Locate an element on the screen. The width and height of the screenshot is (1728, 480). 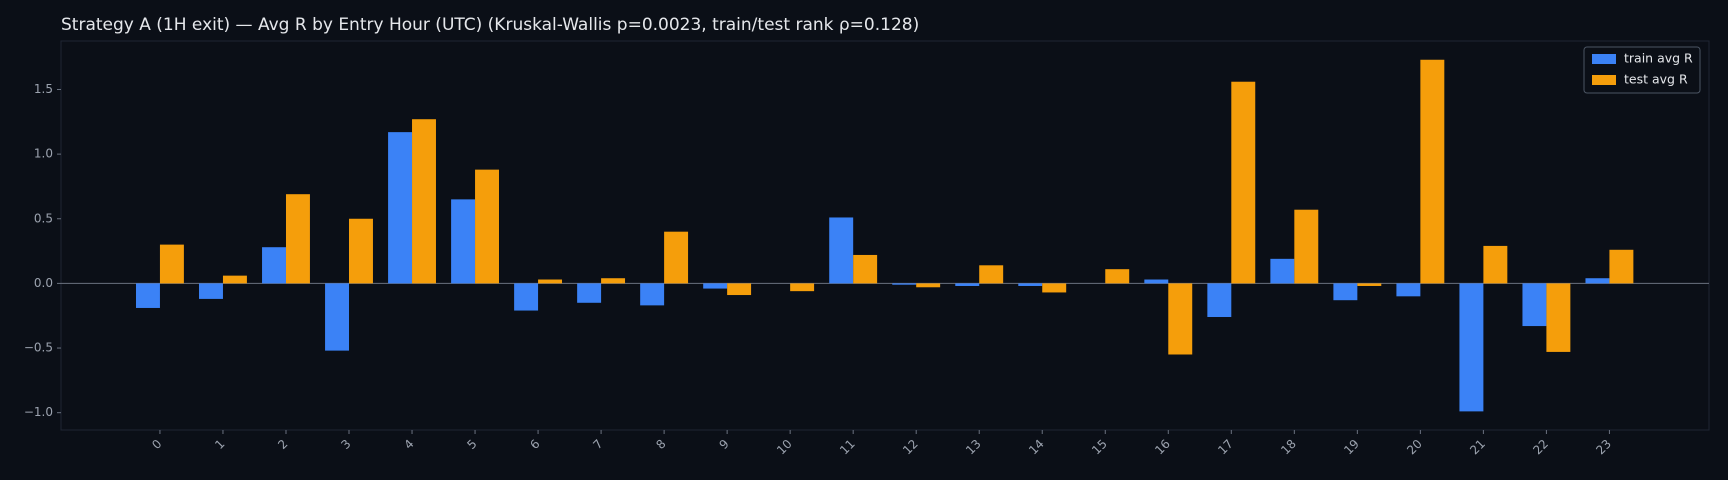
legend-label: train avg R is located at coordinates (1658, 58).